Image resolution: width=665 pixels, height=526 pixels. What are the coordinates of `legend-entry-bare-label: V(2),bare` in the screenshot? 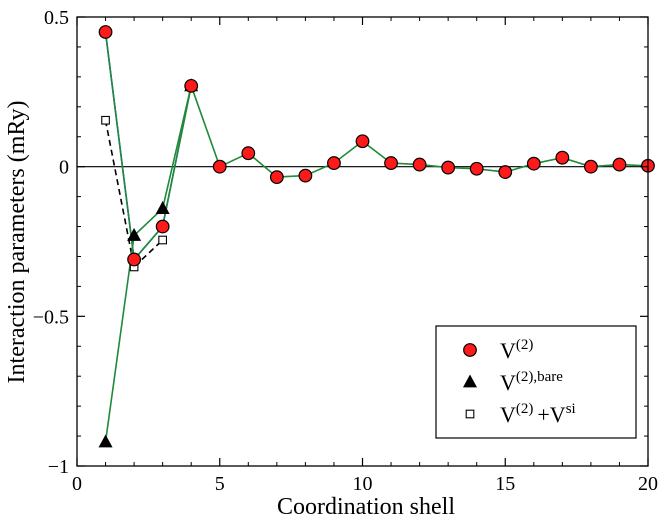 It's located at (531, 382).